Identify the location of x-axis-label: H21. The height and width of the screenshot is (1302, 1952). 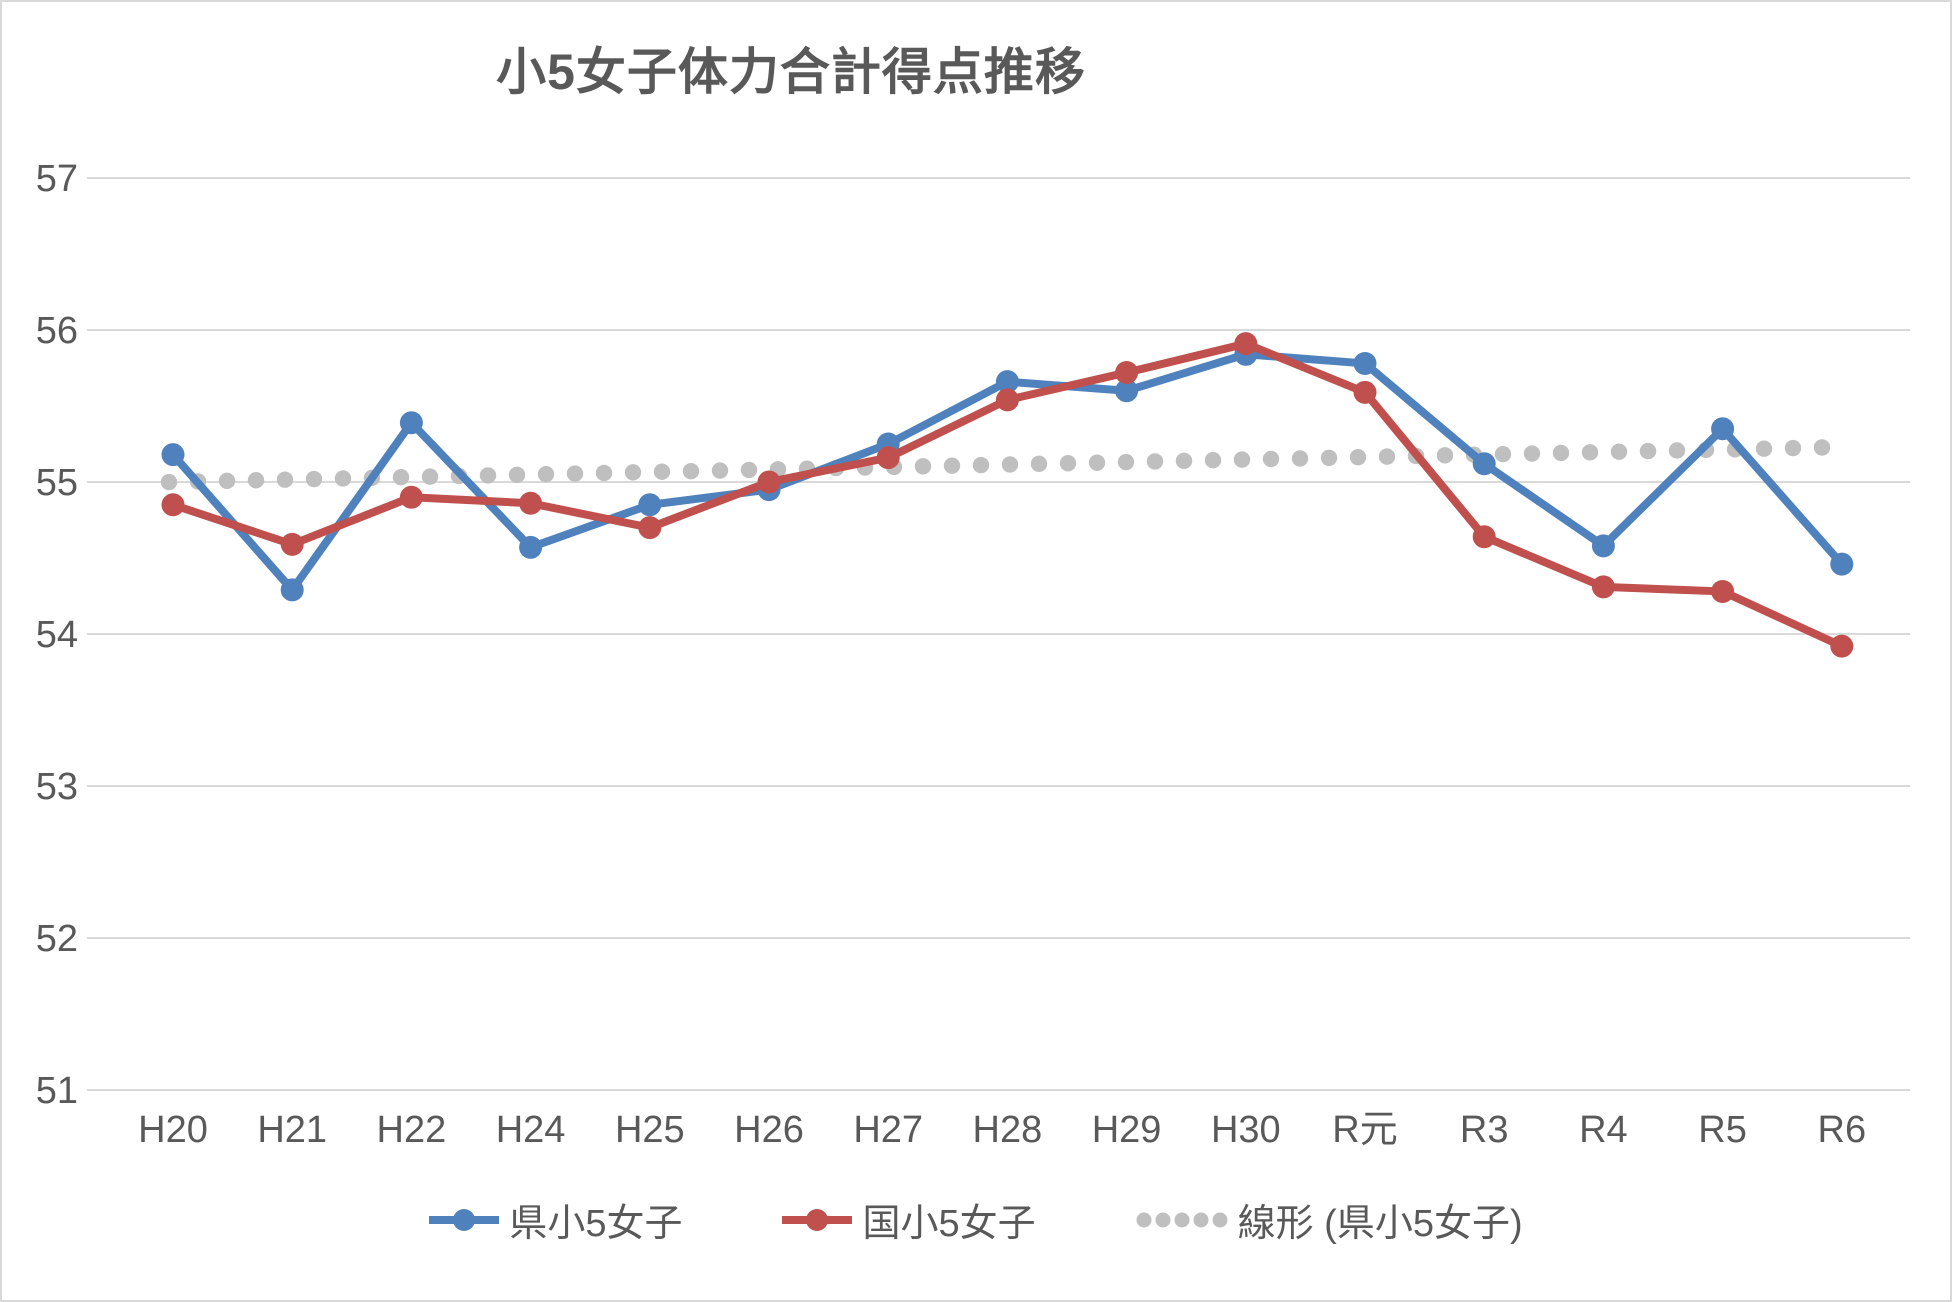
(292, 1130).